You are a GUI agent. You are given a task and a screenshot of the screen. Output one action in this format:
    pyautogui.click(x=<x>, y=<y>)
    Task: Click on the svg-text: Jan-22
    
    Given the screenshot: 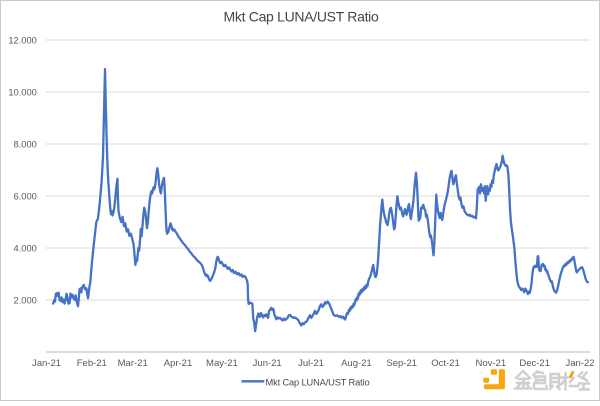 What is the action you would take?
    pyautogui.click(x=579, y=363)
    